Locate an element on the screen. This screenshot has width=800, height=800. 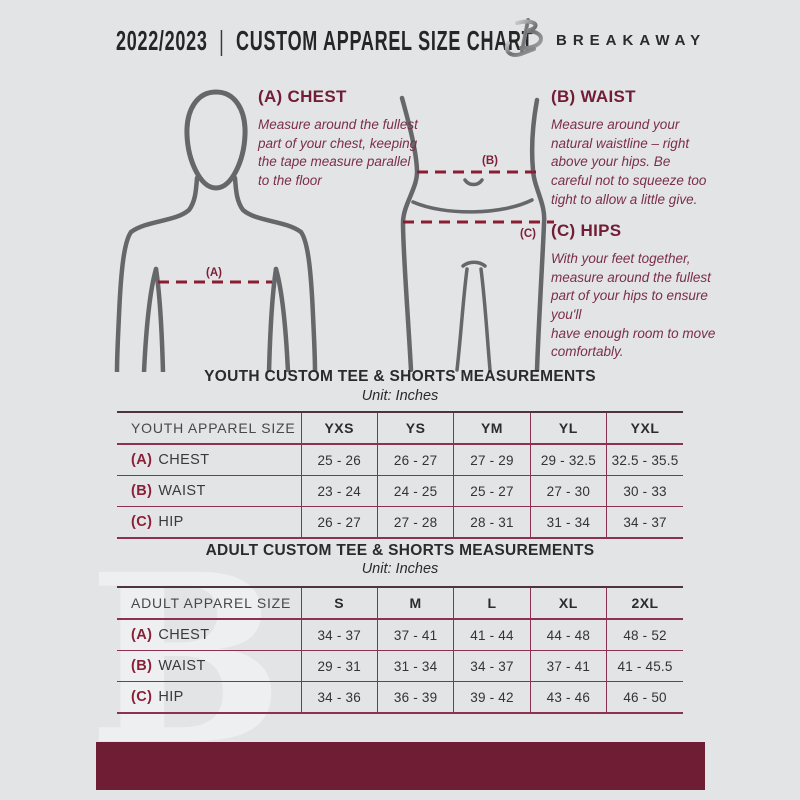
footer-accent-bar is located at coordinates (400, 766).